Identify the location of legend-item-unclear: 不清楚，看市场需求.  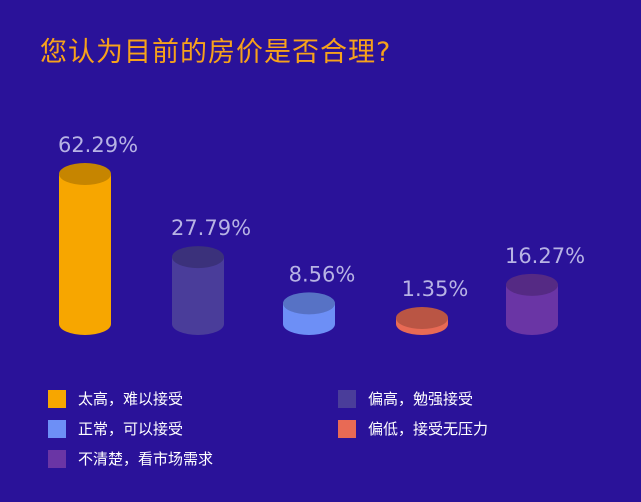
(130, 458).